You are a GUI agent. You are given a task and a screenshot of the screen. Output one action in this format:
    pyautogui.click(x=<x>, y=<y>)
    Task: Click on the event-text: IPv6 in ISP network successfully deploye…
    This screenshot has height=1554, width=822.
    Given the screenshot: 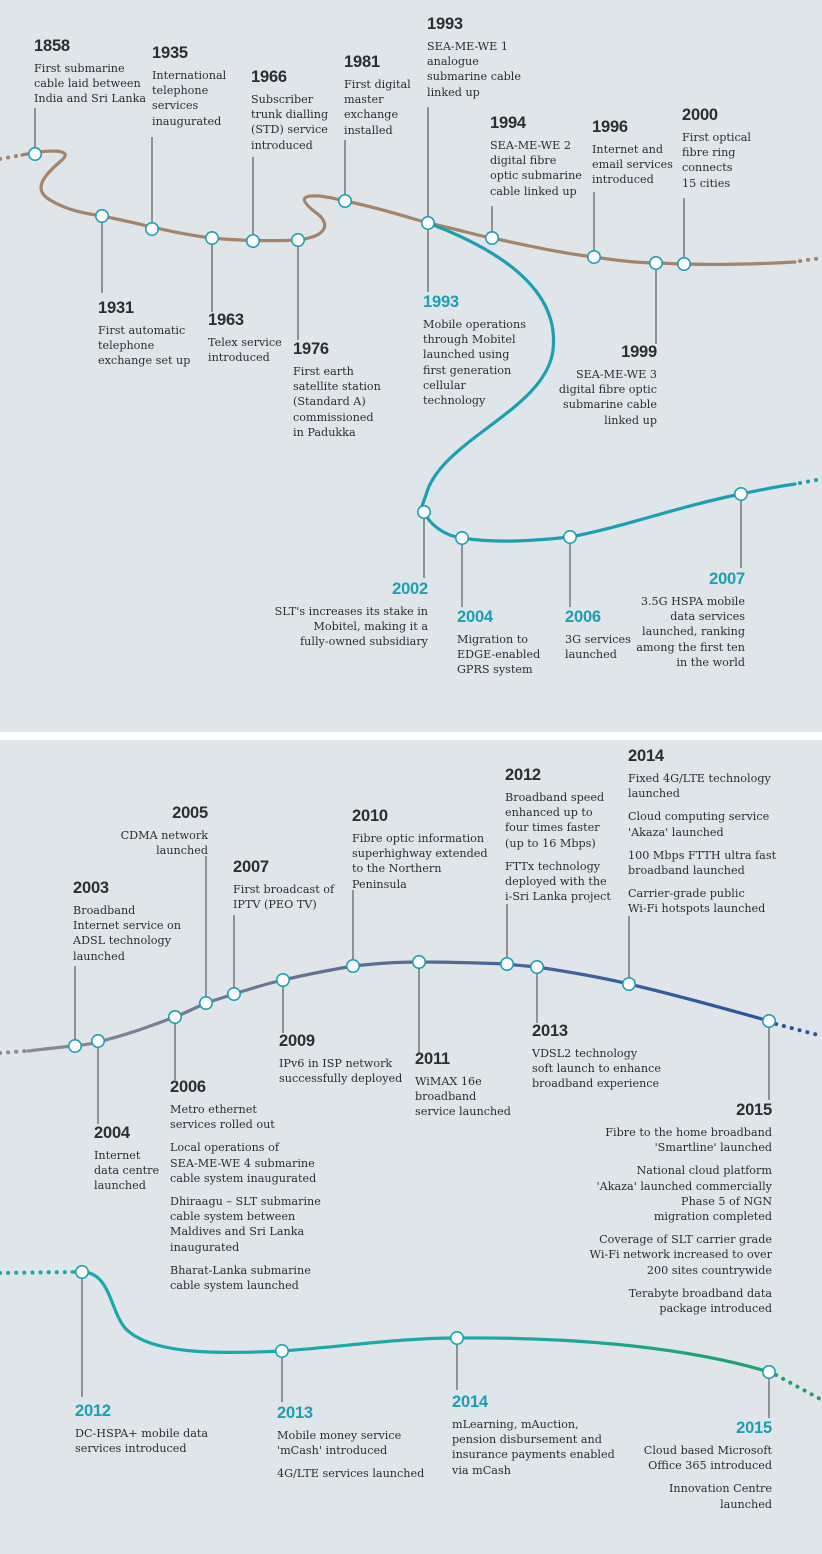 What is the action you would take?
    pyautogui.click(x=341, y=1071)
    